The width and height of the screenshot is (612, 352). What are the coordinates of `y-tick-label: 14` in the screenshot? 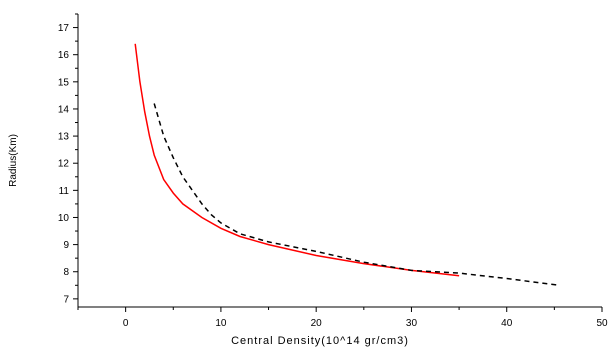 It's located at (64, 109).